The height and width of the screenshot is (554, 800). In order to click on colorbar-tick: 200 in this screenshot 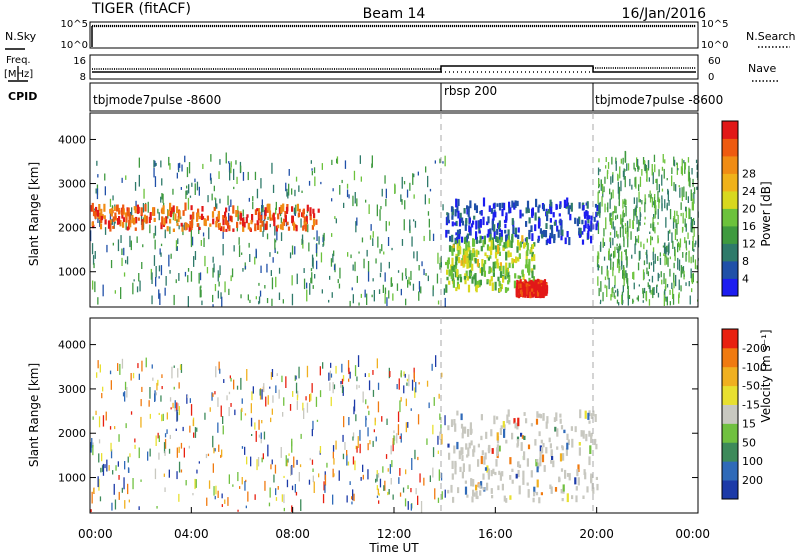, I will do `click(752, 480)`.